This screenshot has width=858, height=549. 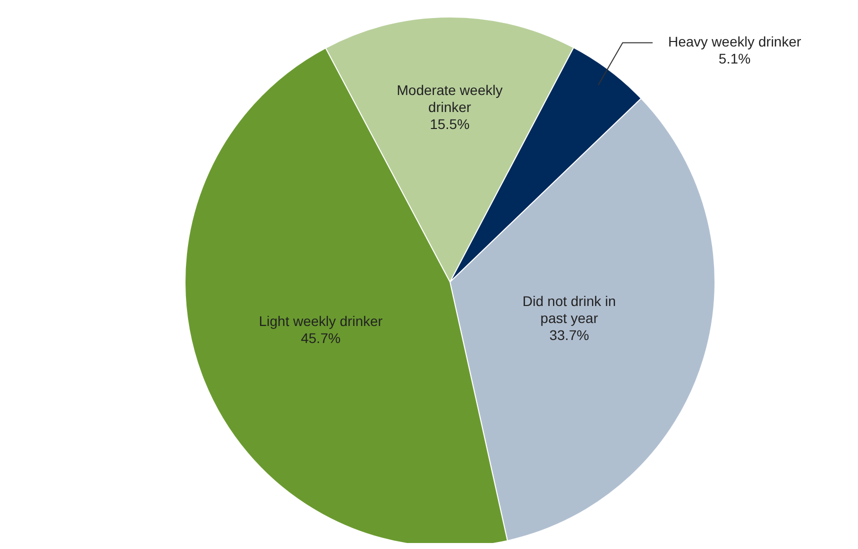 What do you see at coordinates (320, 321) in the screenshot?
I see `slice-label: Light weekly drinker` at bounding box center [320, 321].